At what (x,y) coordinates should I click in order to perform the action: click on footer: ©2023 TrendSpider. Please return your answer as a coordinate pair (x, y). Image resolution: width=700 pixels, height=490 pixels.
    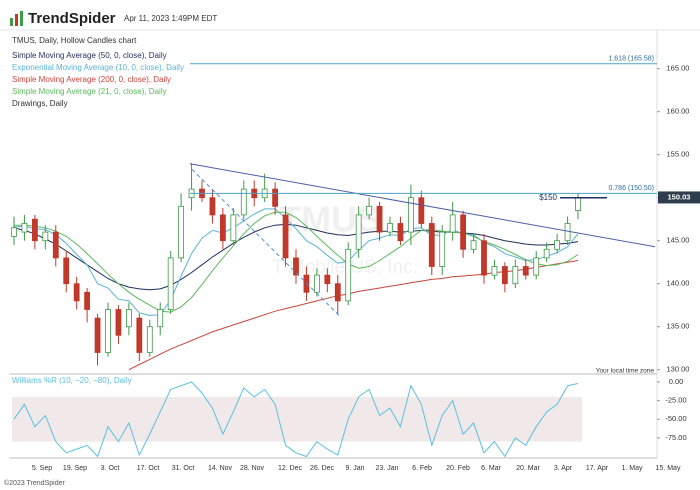
    Looking at the image, I should click on (34, 483).